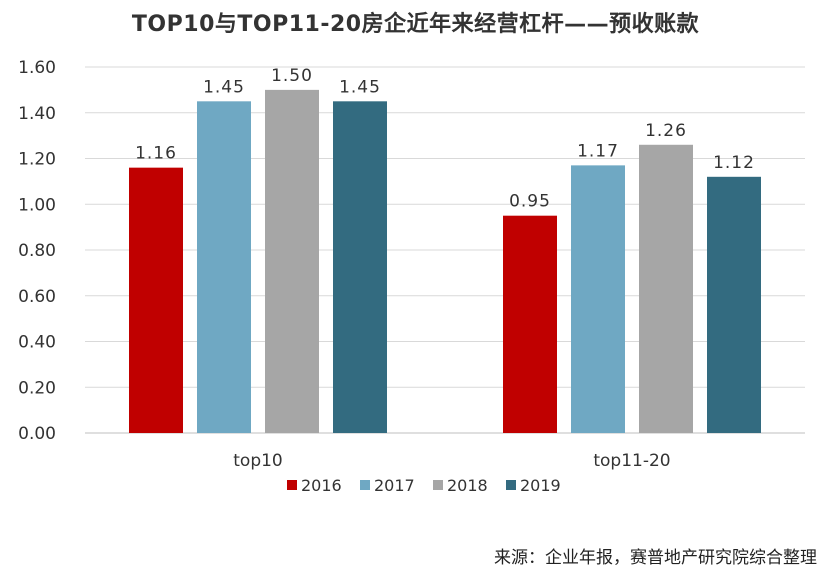 This screenshot has height=578, width=831. Describe the element at coordinates (156, 154) in the screenshot. I see `data-label: 1.16` at that location.